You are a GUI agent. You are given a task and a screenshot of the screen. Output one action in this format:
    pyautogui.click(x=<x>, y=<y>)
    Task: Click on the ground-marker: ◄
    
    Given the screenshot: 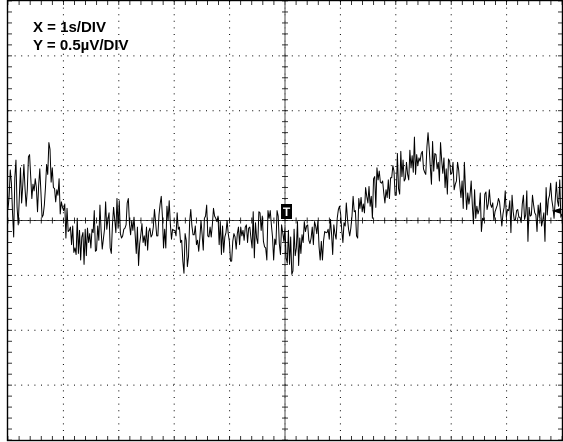 What is the action you would take?
    pyautogui.click(x=557, y=210)
    